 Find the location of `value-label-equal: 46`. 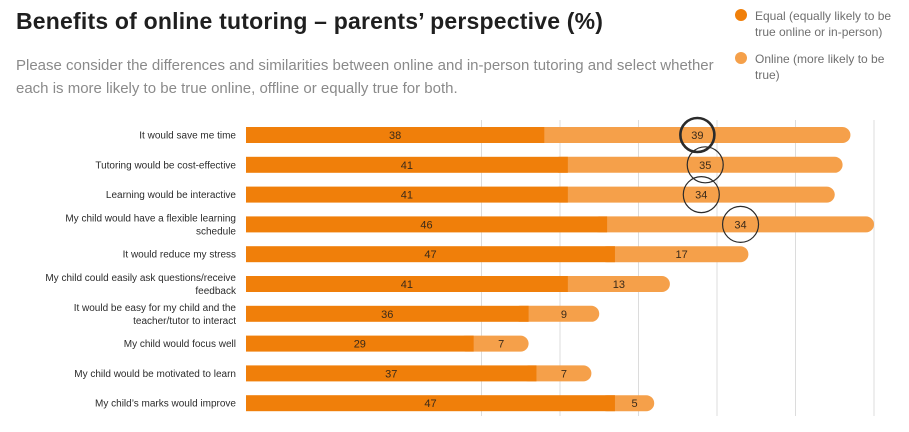

value-label-equal: 46 is located at coordinates (426, 225).